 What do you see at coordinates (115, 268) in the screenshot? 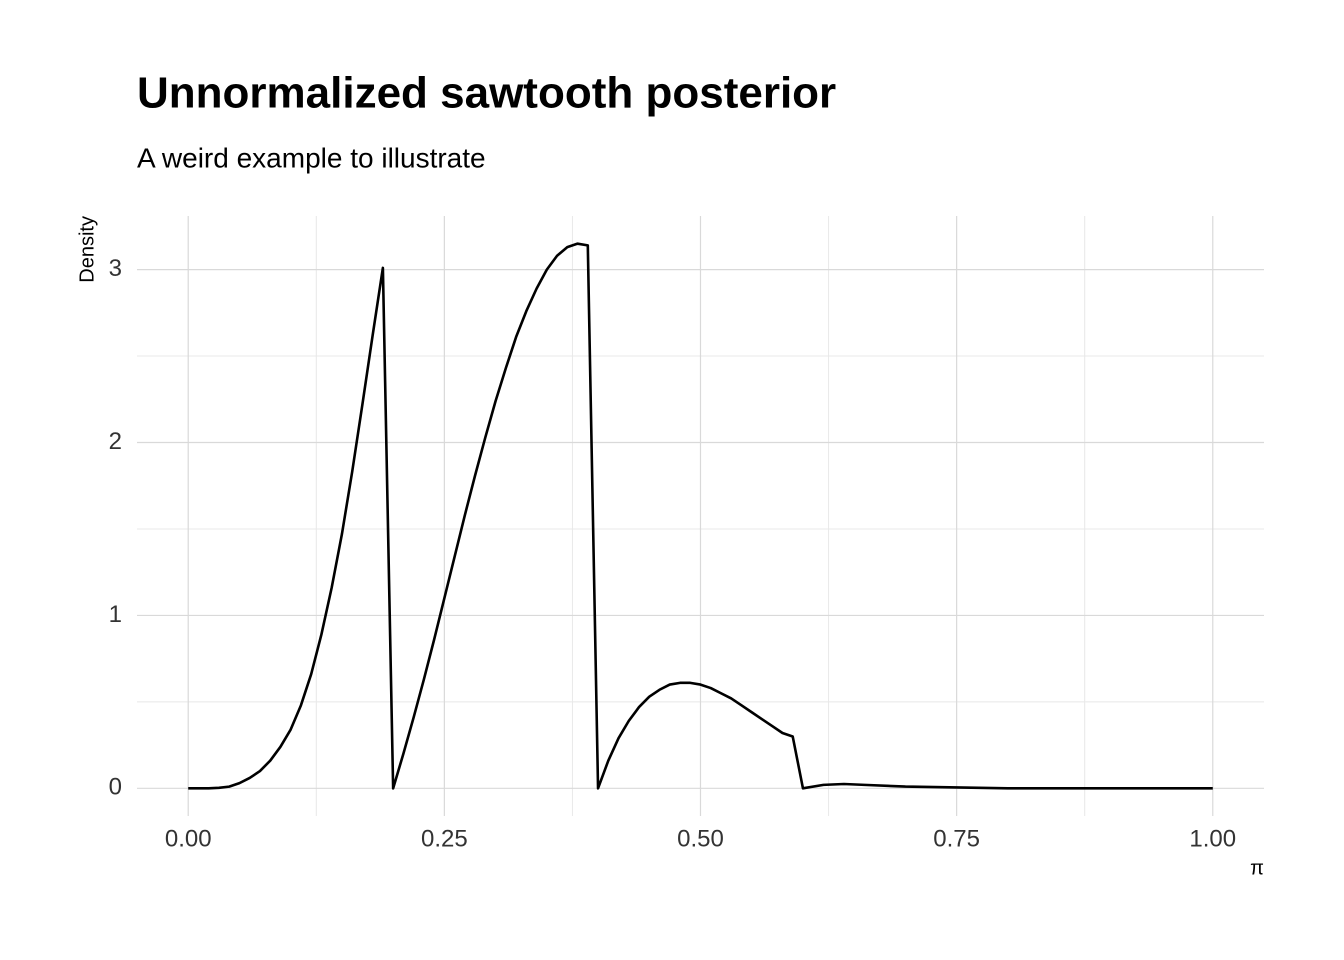
I see `y-tick-label: 3` at bounding box center [115, 268].